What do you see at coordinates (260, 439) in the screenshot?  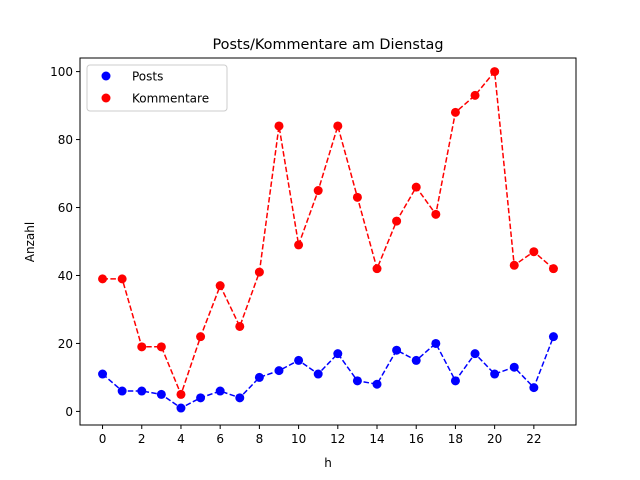 I see `x-tick-label: 8` at bounding box center [260, 439].